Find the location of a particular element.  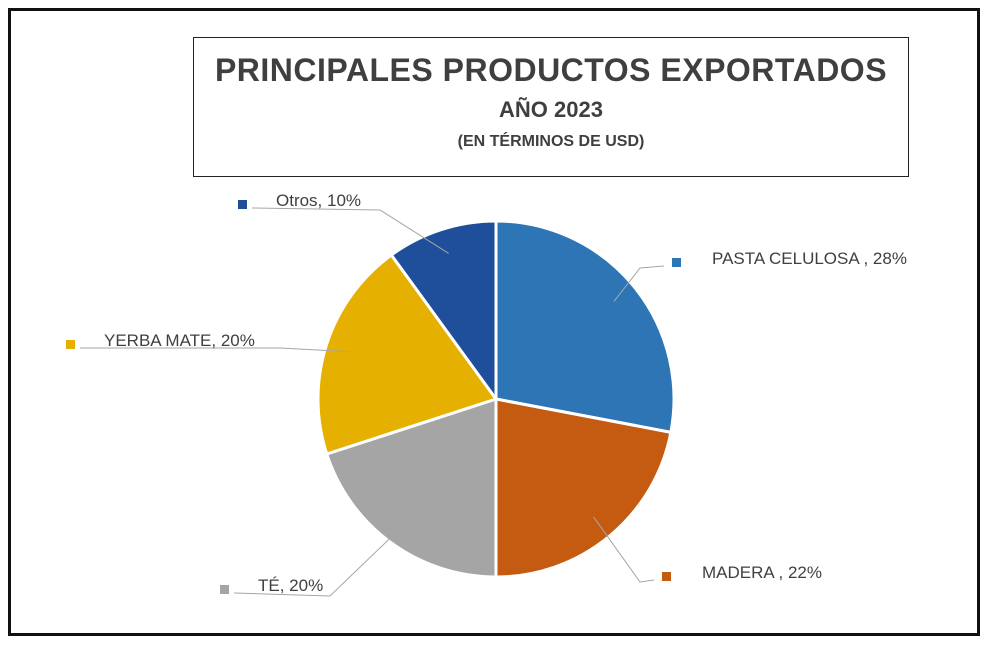

data-label: PASTA CELULOSA , 28% is located at coordinates (809, 258).